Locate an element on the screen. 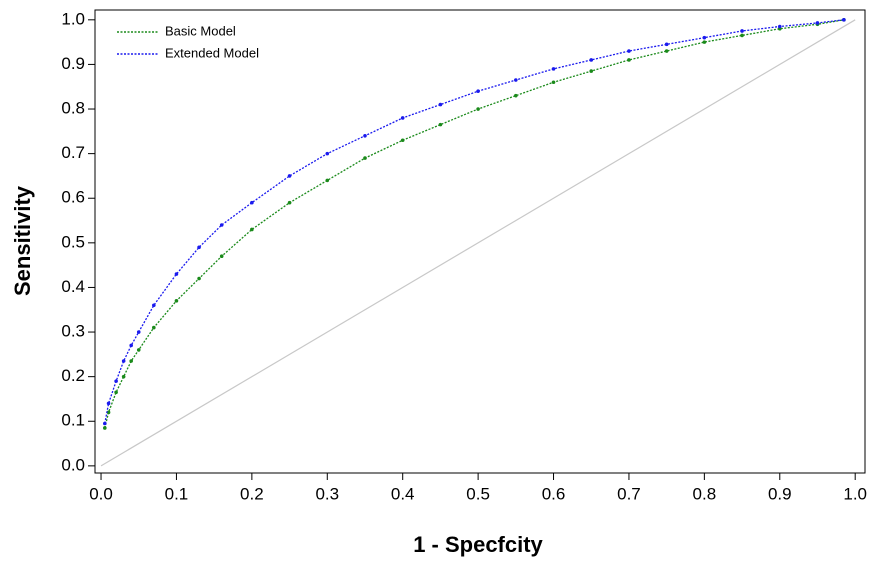 The width and height of the screenshot is (880, 570). x-tick-label: 0.1 is located at coordinates (177, 493).